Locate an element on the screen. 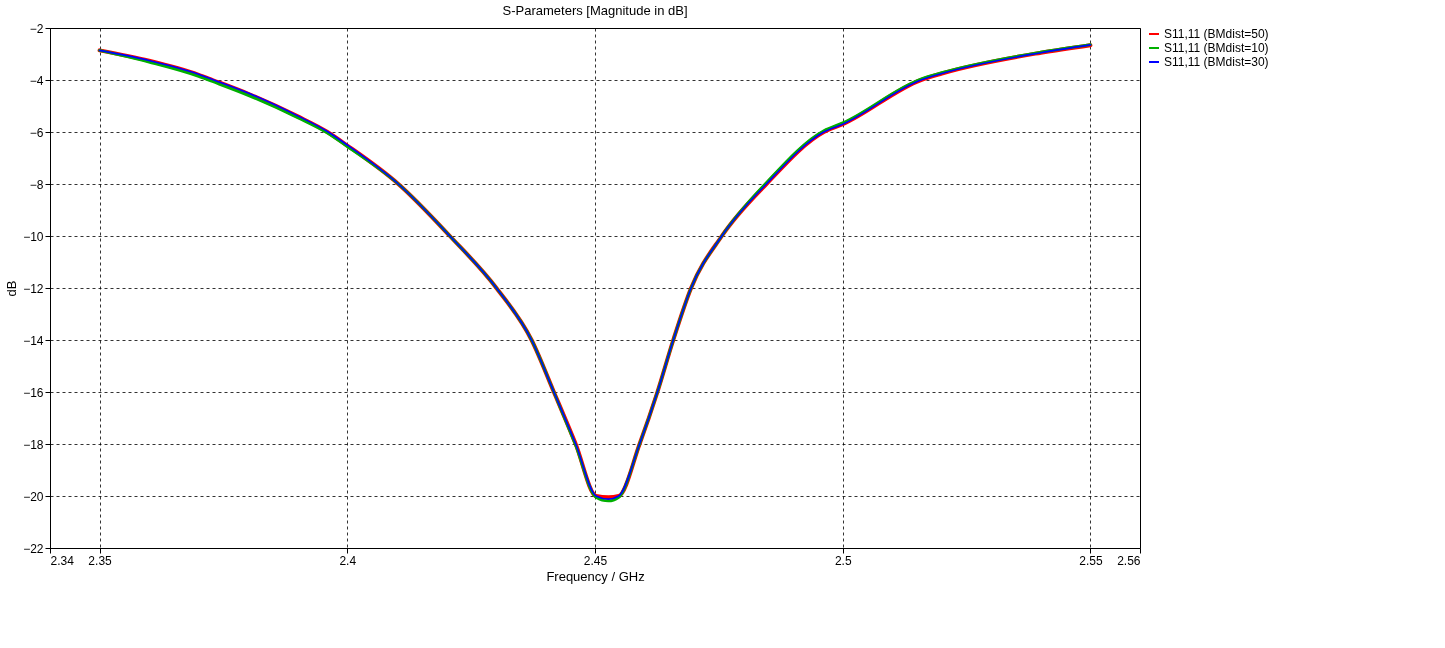 The image size is (1445, 648). y-tick-label: −22 is located at coordinates (33, 548).